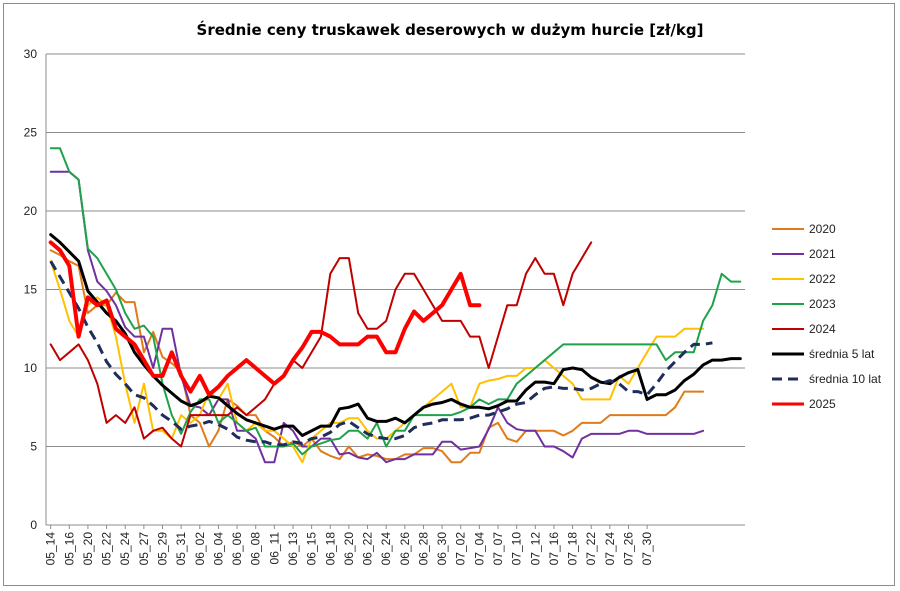  What do you see at coordinates (163, 549) in the screenshot?
I see `x-tick-label: 05_29` at bounding box center [163, 549].